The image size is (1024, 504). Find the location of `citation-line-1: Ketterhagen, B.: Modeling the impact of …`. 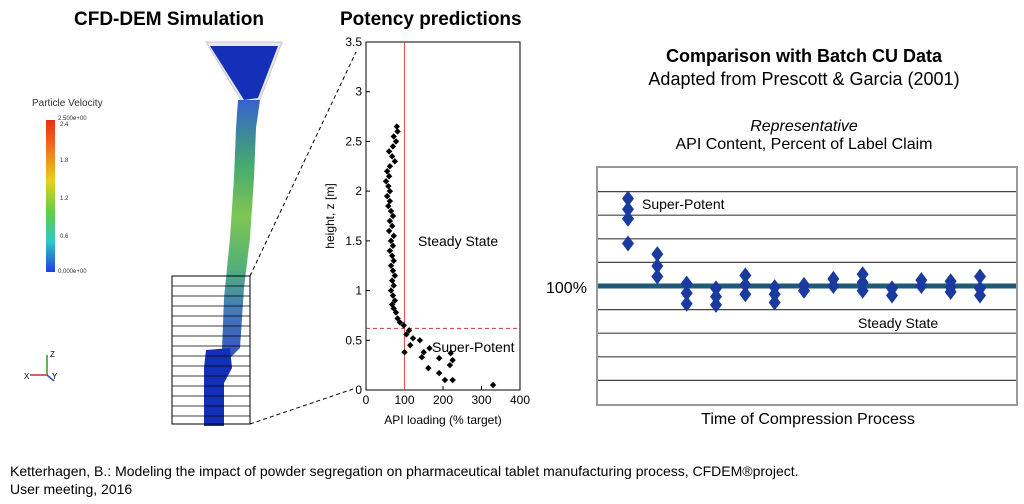

citation-line-1: Ketterhagen, B.: Modeling the impact of … is located at coordinates (404, 471).